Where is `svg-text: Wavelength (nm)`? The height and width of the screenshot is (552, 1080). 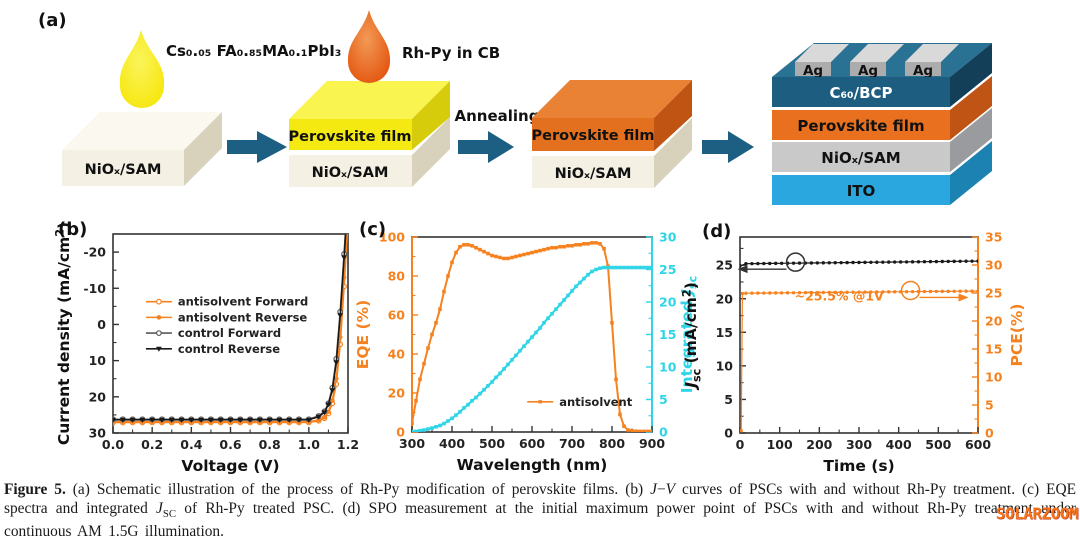 svg-text: Wavelength (nm) is located at coordinates (532, 465).